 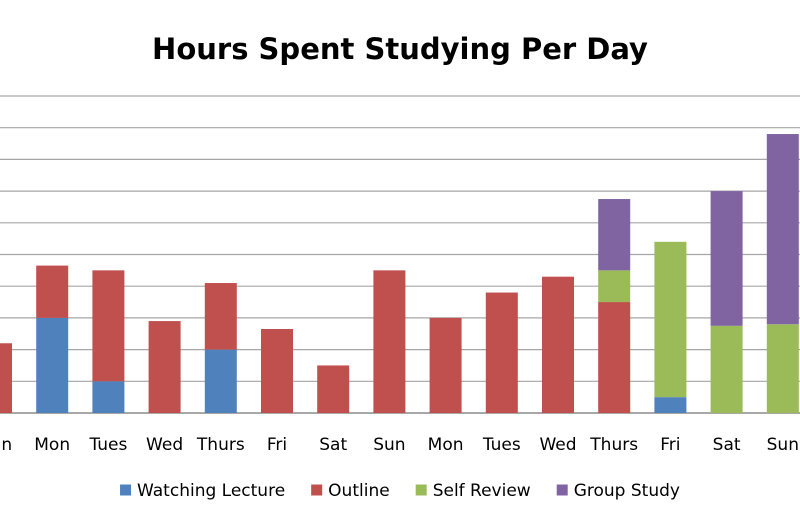 I want to click on legend-item: Watching Lecture, so click(x=202, y=491).